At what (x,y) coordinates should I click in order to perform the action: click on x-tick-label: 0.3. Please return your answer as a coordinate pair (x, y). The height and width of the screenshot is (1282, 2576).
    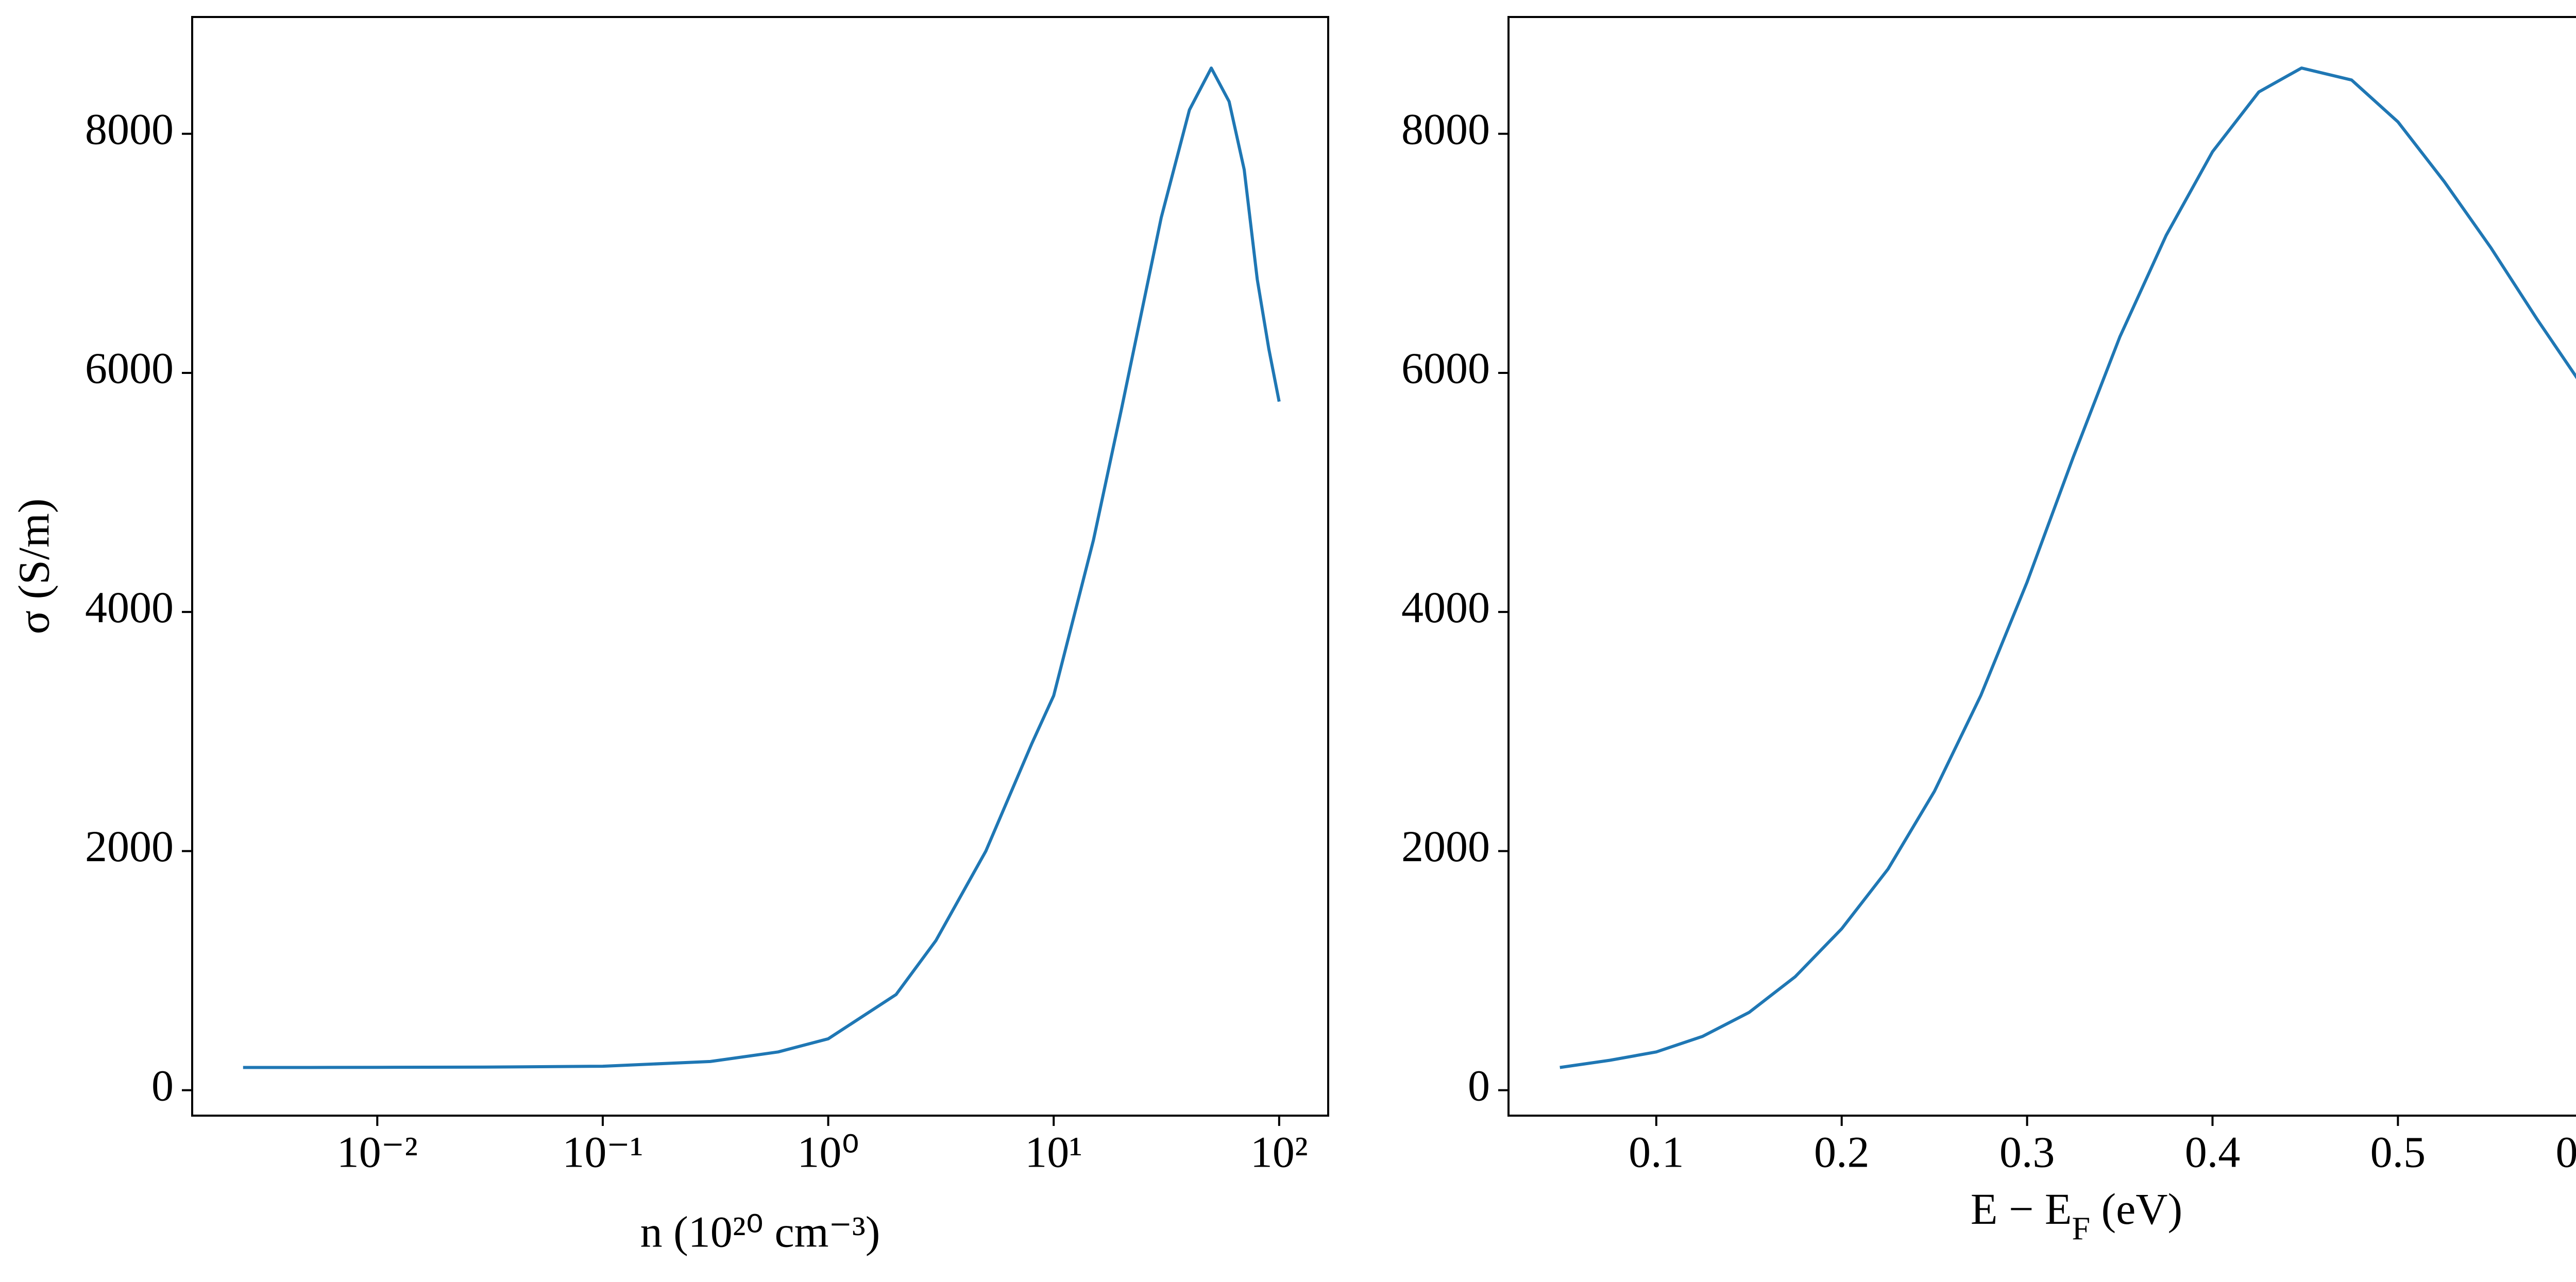
    Looking at the image, I should click on (2027, 1152).